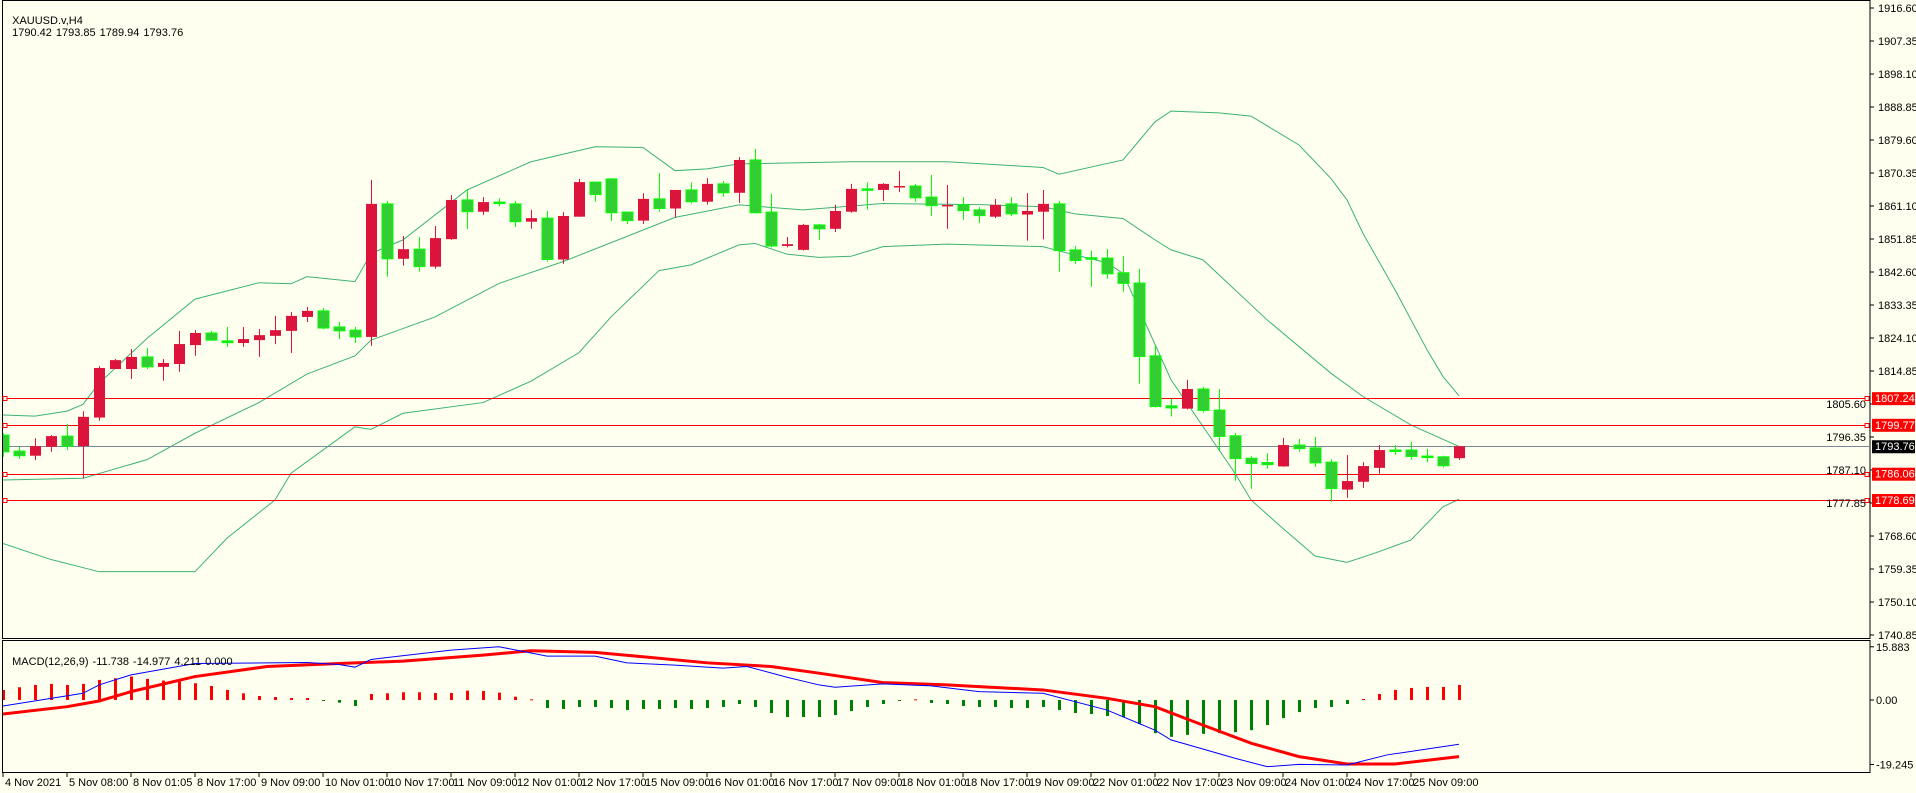  Describe the element at coordinates (1897, 372) in the screenshot. I see `y-tick-label: 1814.85` at that location.